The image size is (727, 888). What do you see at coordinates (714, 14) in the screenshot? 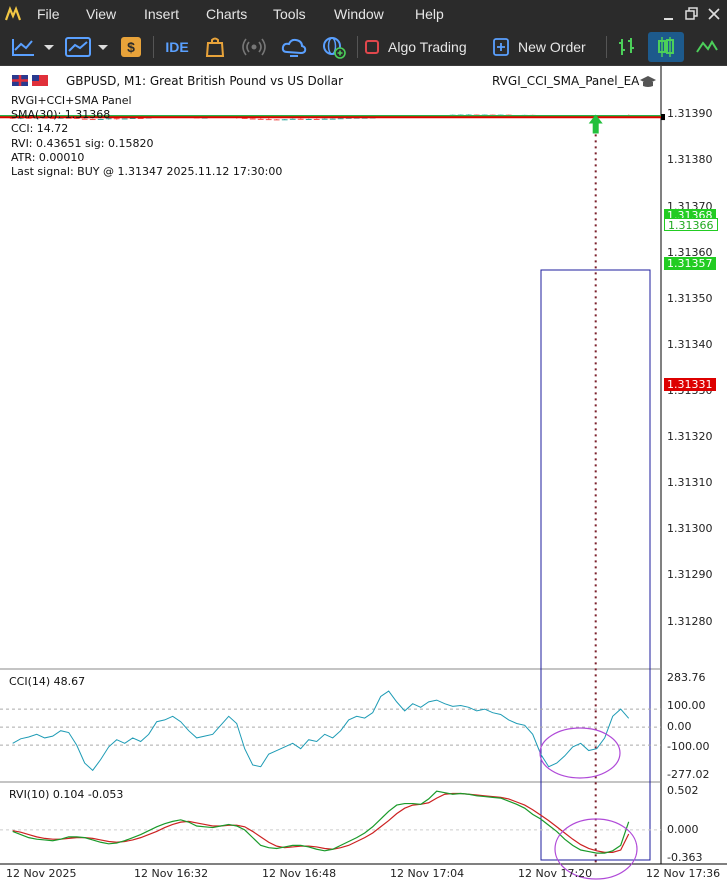
I see `close-icon` at bounding box center [714, 14].